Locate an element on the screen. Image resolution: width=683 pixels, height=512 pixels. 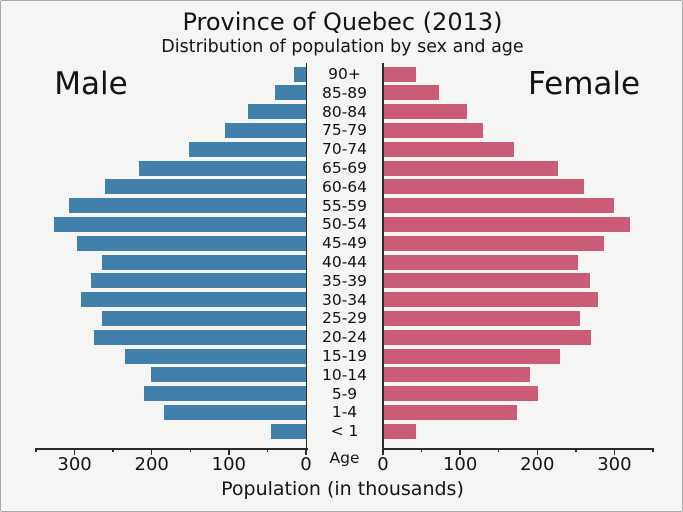
left-plot-spine is located at coordinates (306, 255).